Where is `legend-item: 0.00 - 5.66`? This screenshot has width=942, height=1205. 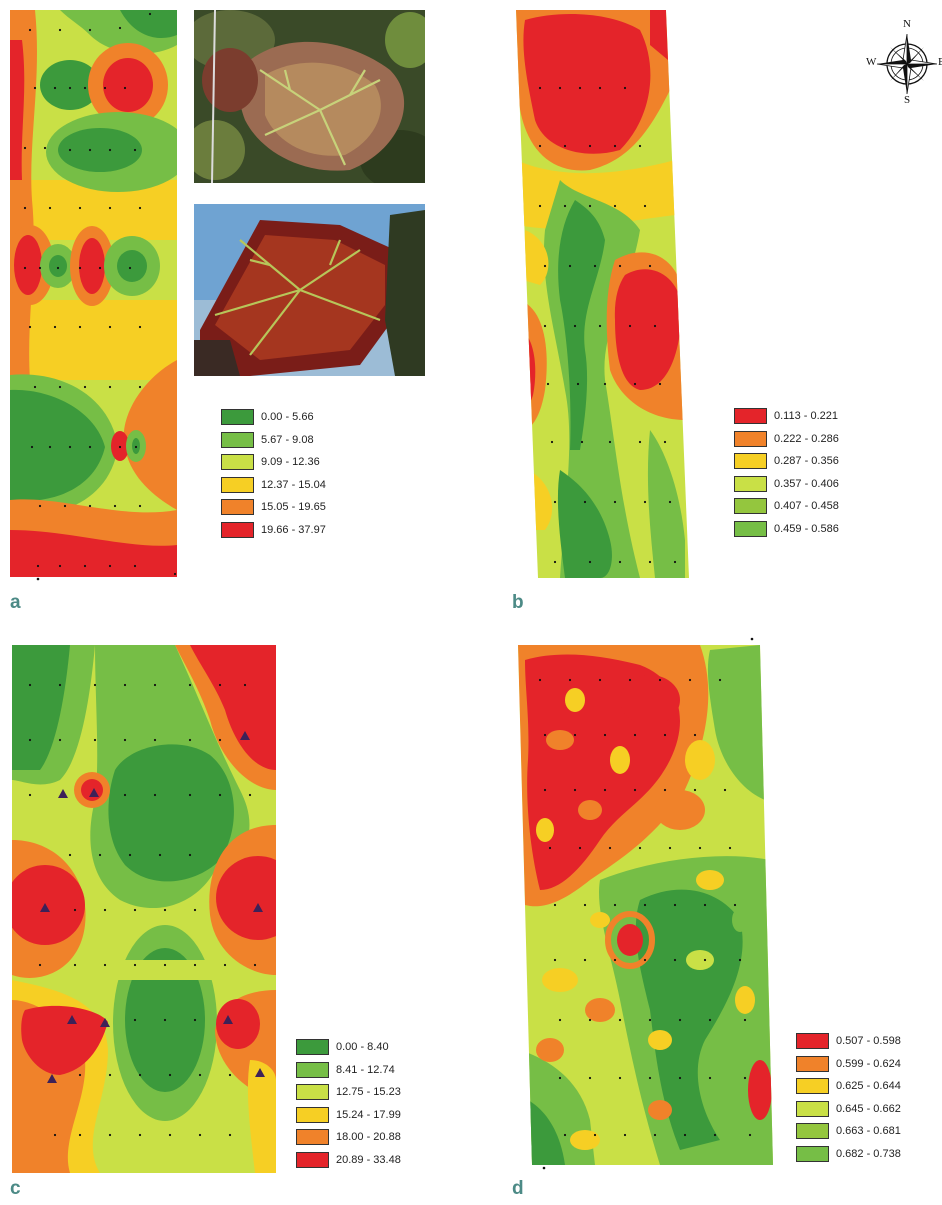 legend-item: 0.00 - 5.66 is located at coordinates (273, 417).